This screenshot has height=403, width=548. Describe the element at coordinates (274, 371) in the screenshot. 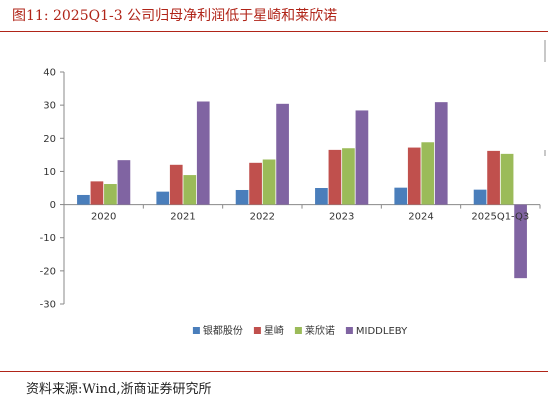

I see `source-rule` at that location.